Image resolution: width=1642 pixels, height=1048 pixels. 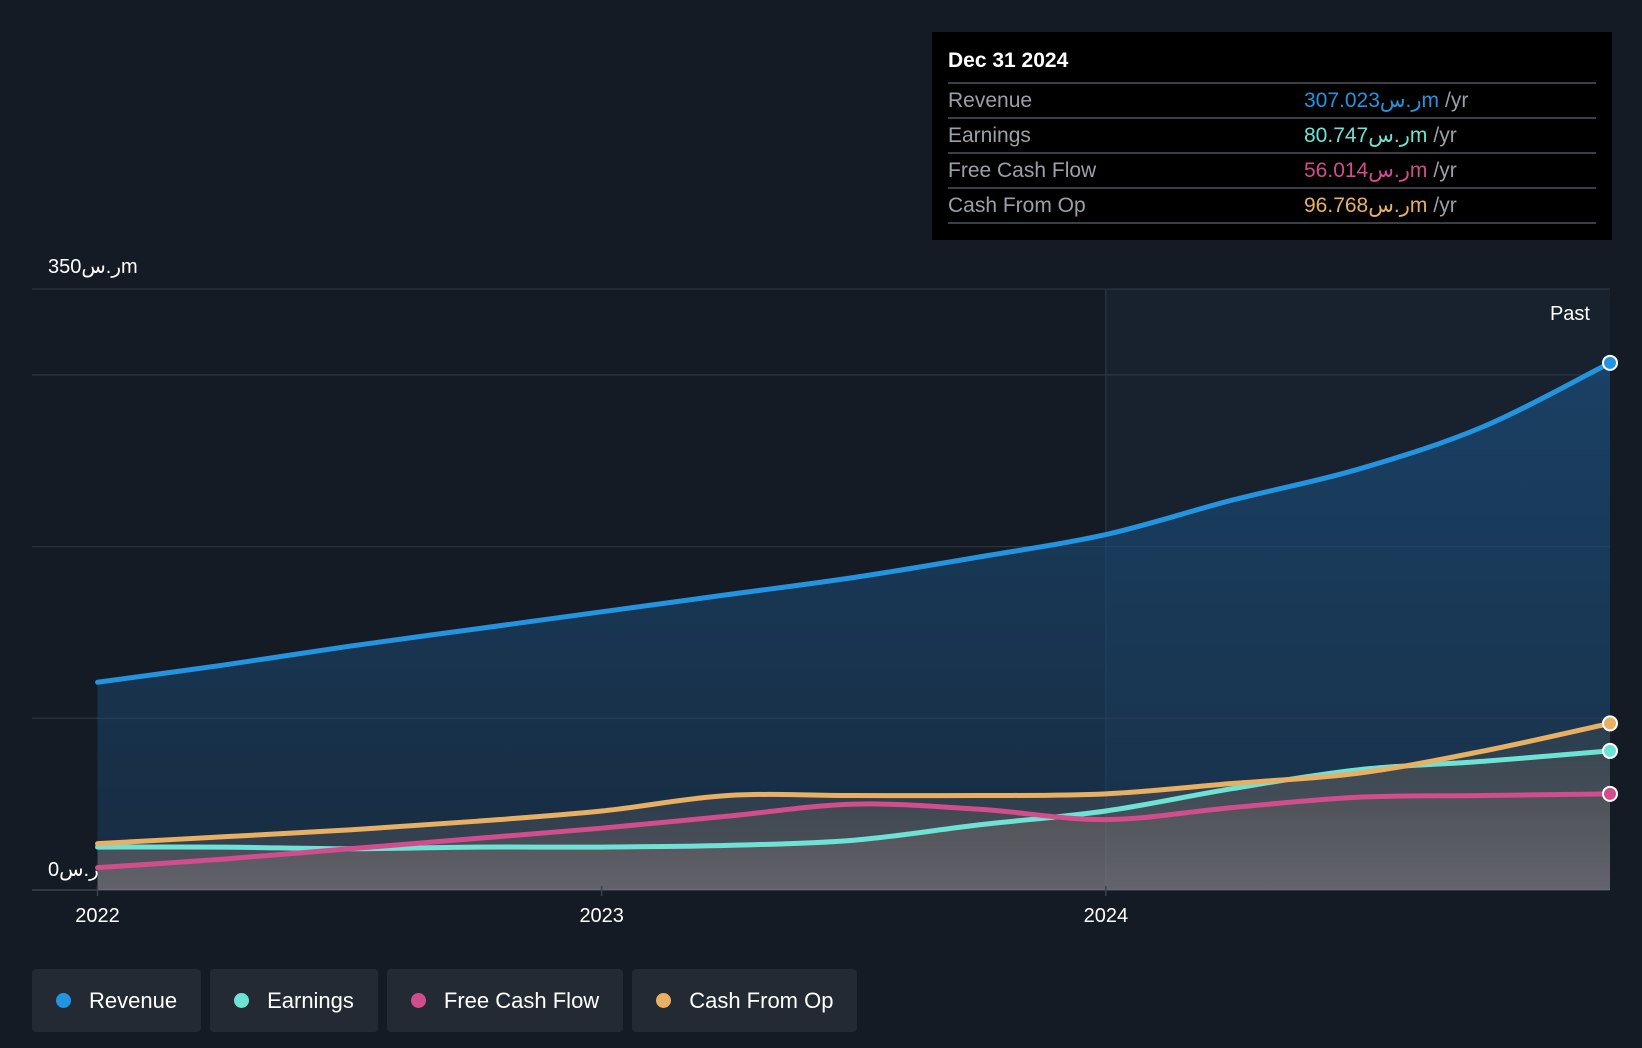 I want to click on tooltip-label: Free Cash Flow, so click(x=1022, y=170).